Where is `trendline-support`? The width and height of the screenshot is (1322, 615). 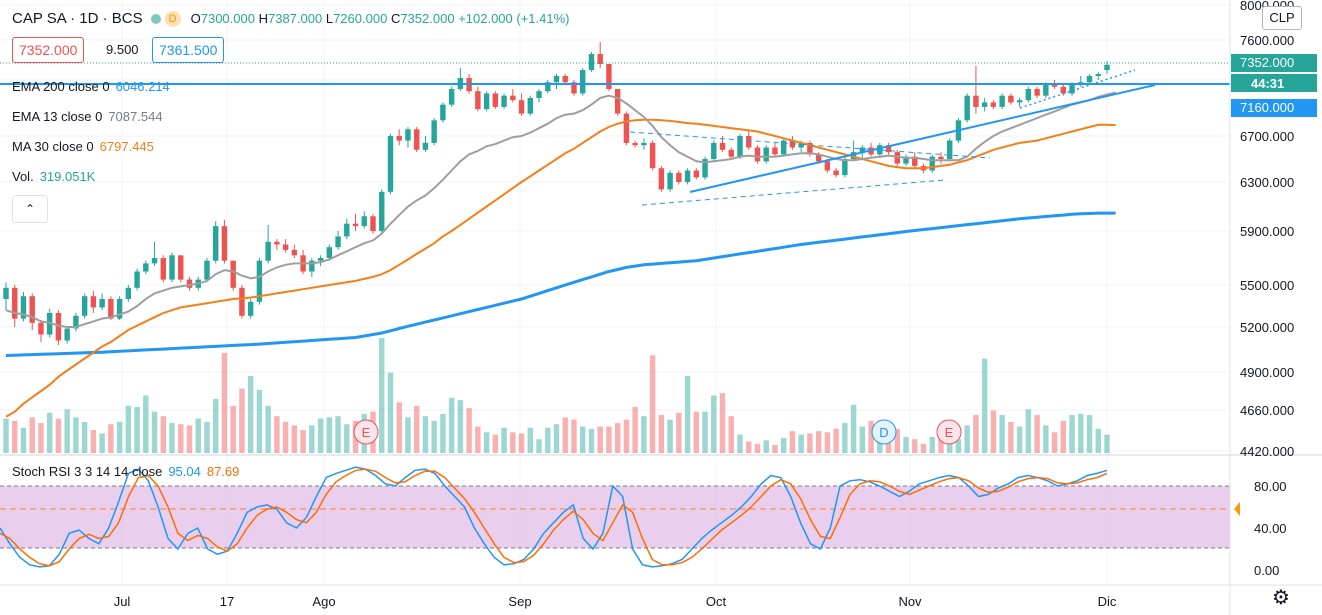
trendline-support is located at coordinates (922, 138).